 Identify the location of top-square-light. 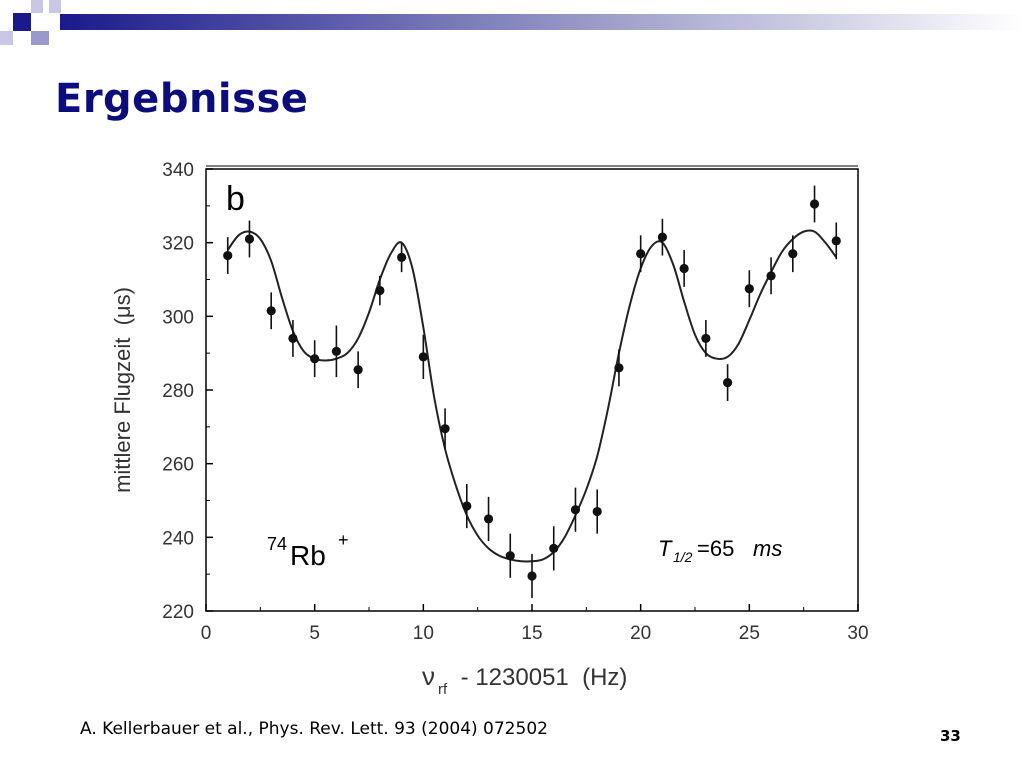
(40, 38).